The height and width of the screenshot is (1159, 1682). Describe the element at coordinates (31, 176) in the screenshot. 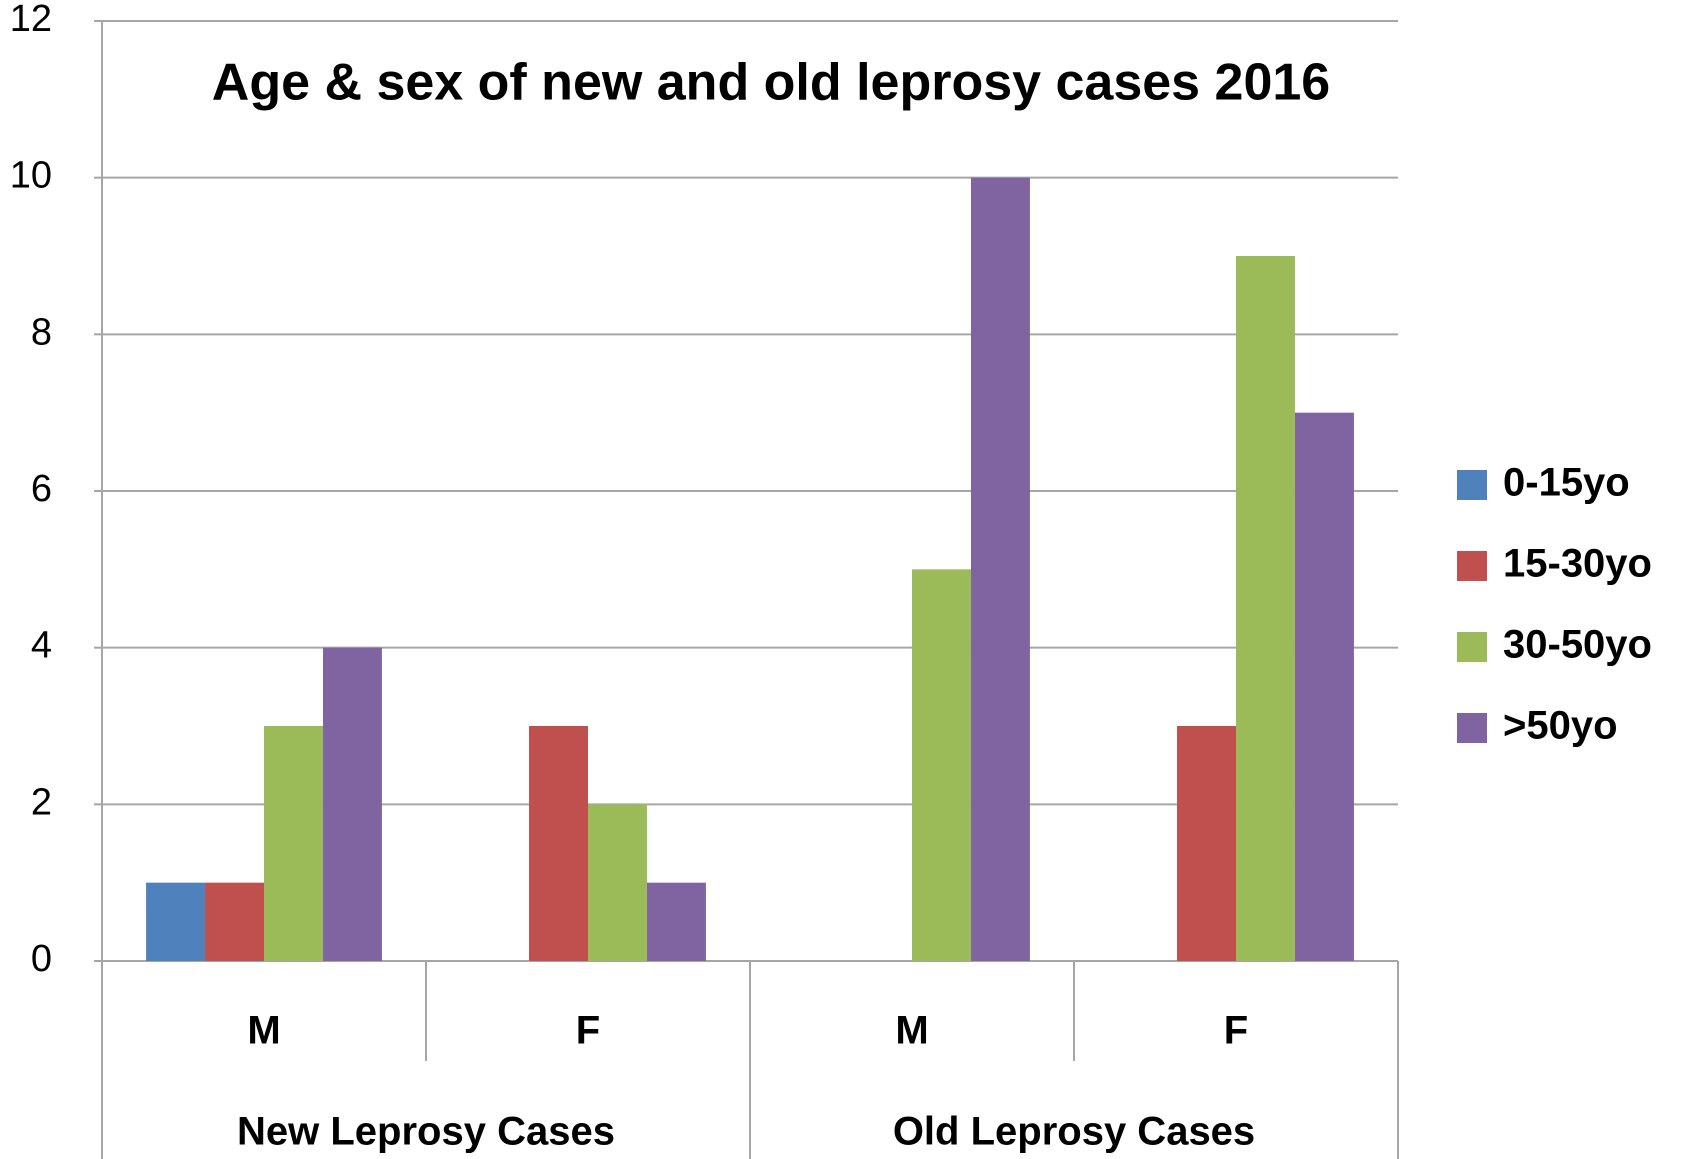

I see `y-tick-label: 10` at that location.